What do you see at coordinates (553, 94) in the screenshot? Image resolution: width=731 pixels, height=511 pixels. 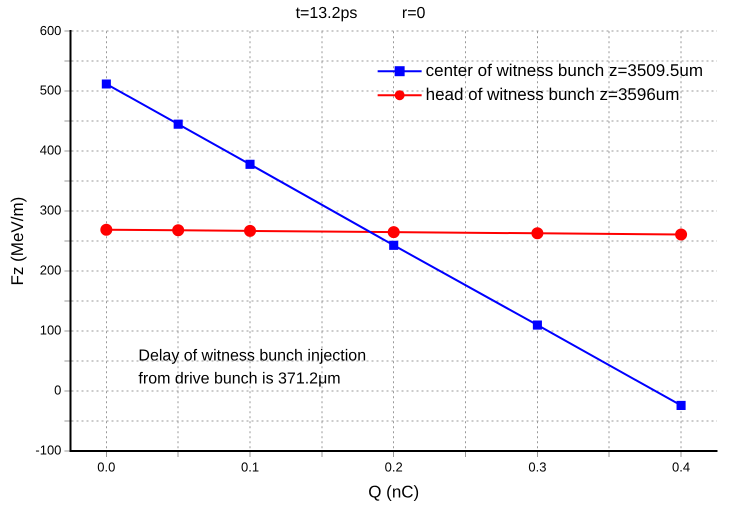 I see `legend-label: head of witness bunch z=3596um` at bounding box center [553, 94].